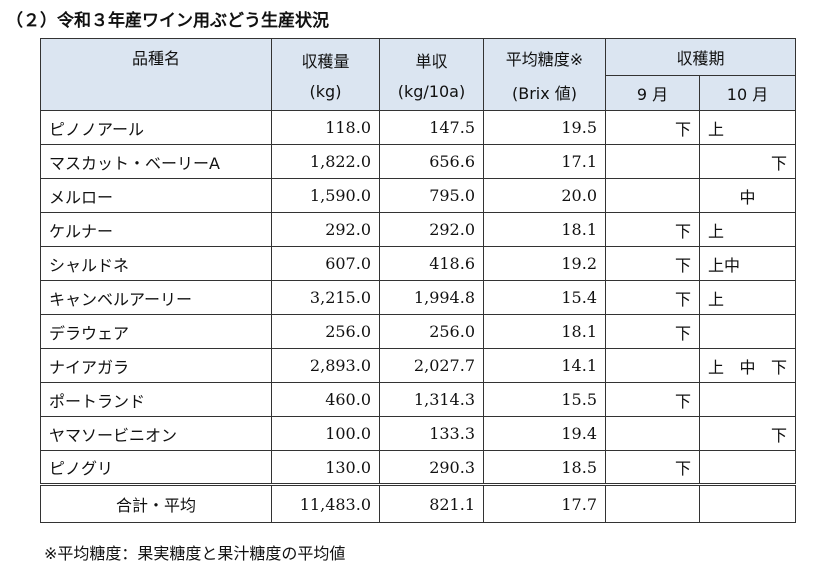 The image size is (828, 575). Describe the element at coordinates (431, 74) in the screenshot. I see `header-yield: 単収 (kg/10a)` at that location.